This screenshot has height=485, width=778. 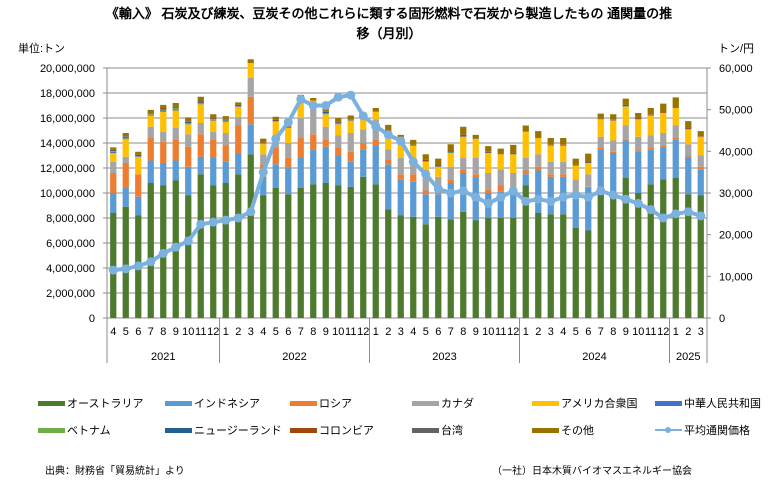 What do you see at coordinates (722, 404) in the screenshot?
I see `legend-label: 中華人民共和国` at bounding box center [722, 404].